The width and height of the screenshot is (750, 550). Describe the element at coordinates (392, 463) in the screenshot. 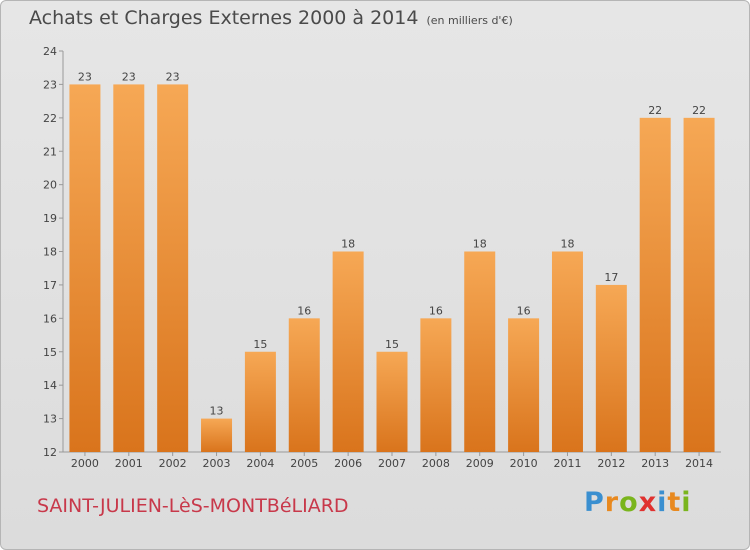

I see `x-tick-label: 2007` at that location.